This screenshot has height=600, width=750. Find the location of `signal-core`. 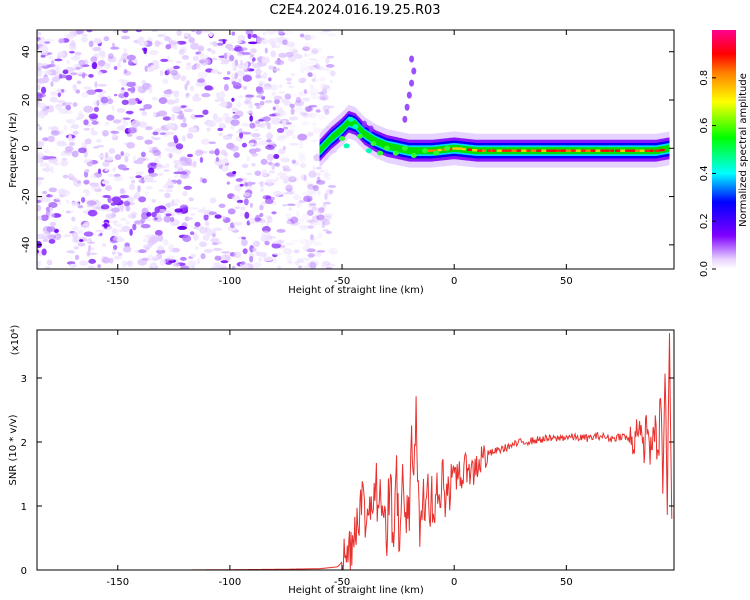

signal-core is located at coordinates (539, 150).